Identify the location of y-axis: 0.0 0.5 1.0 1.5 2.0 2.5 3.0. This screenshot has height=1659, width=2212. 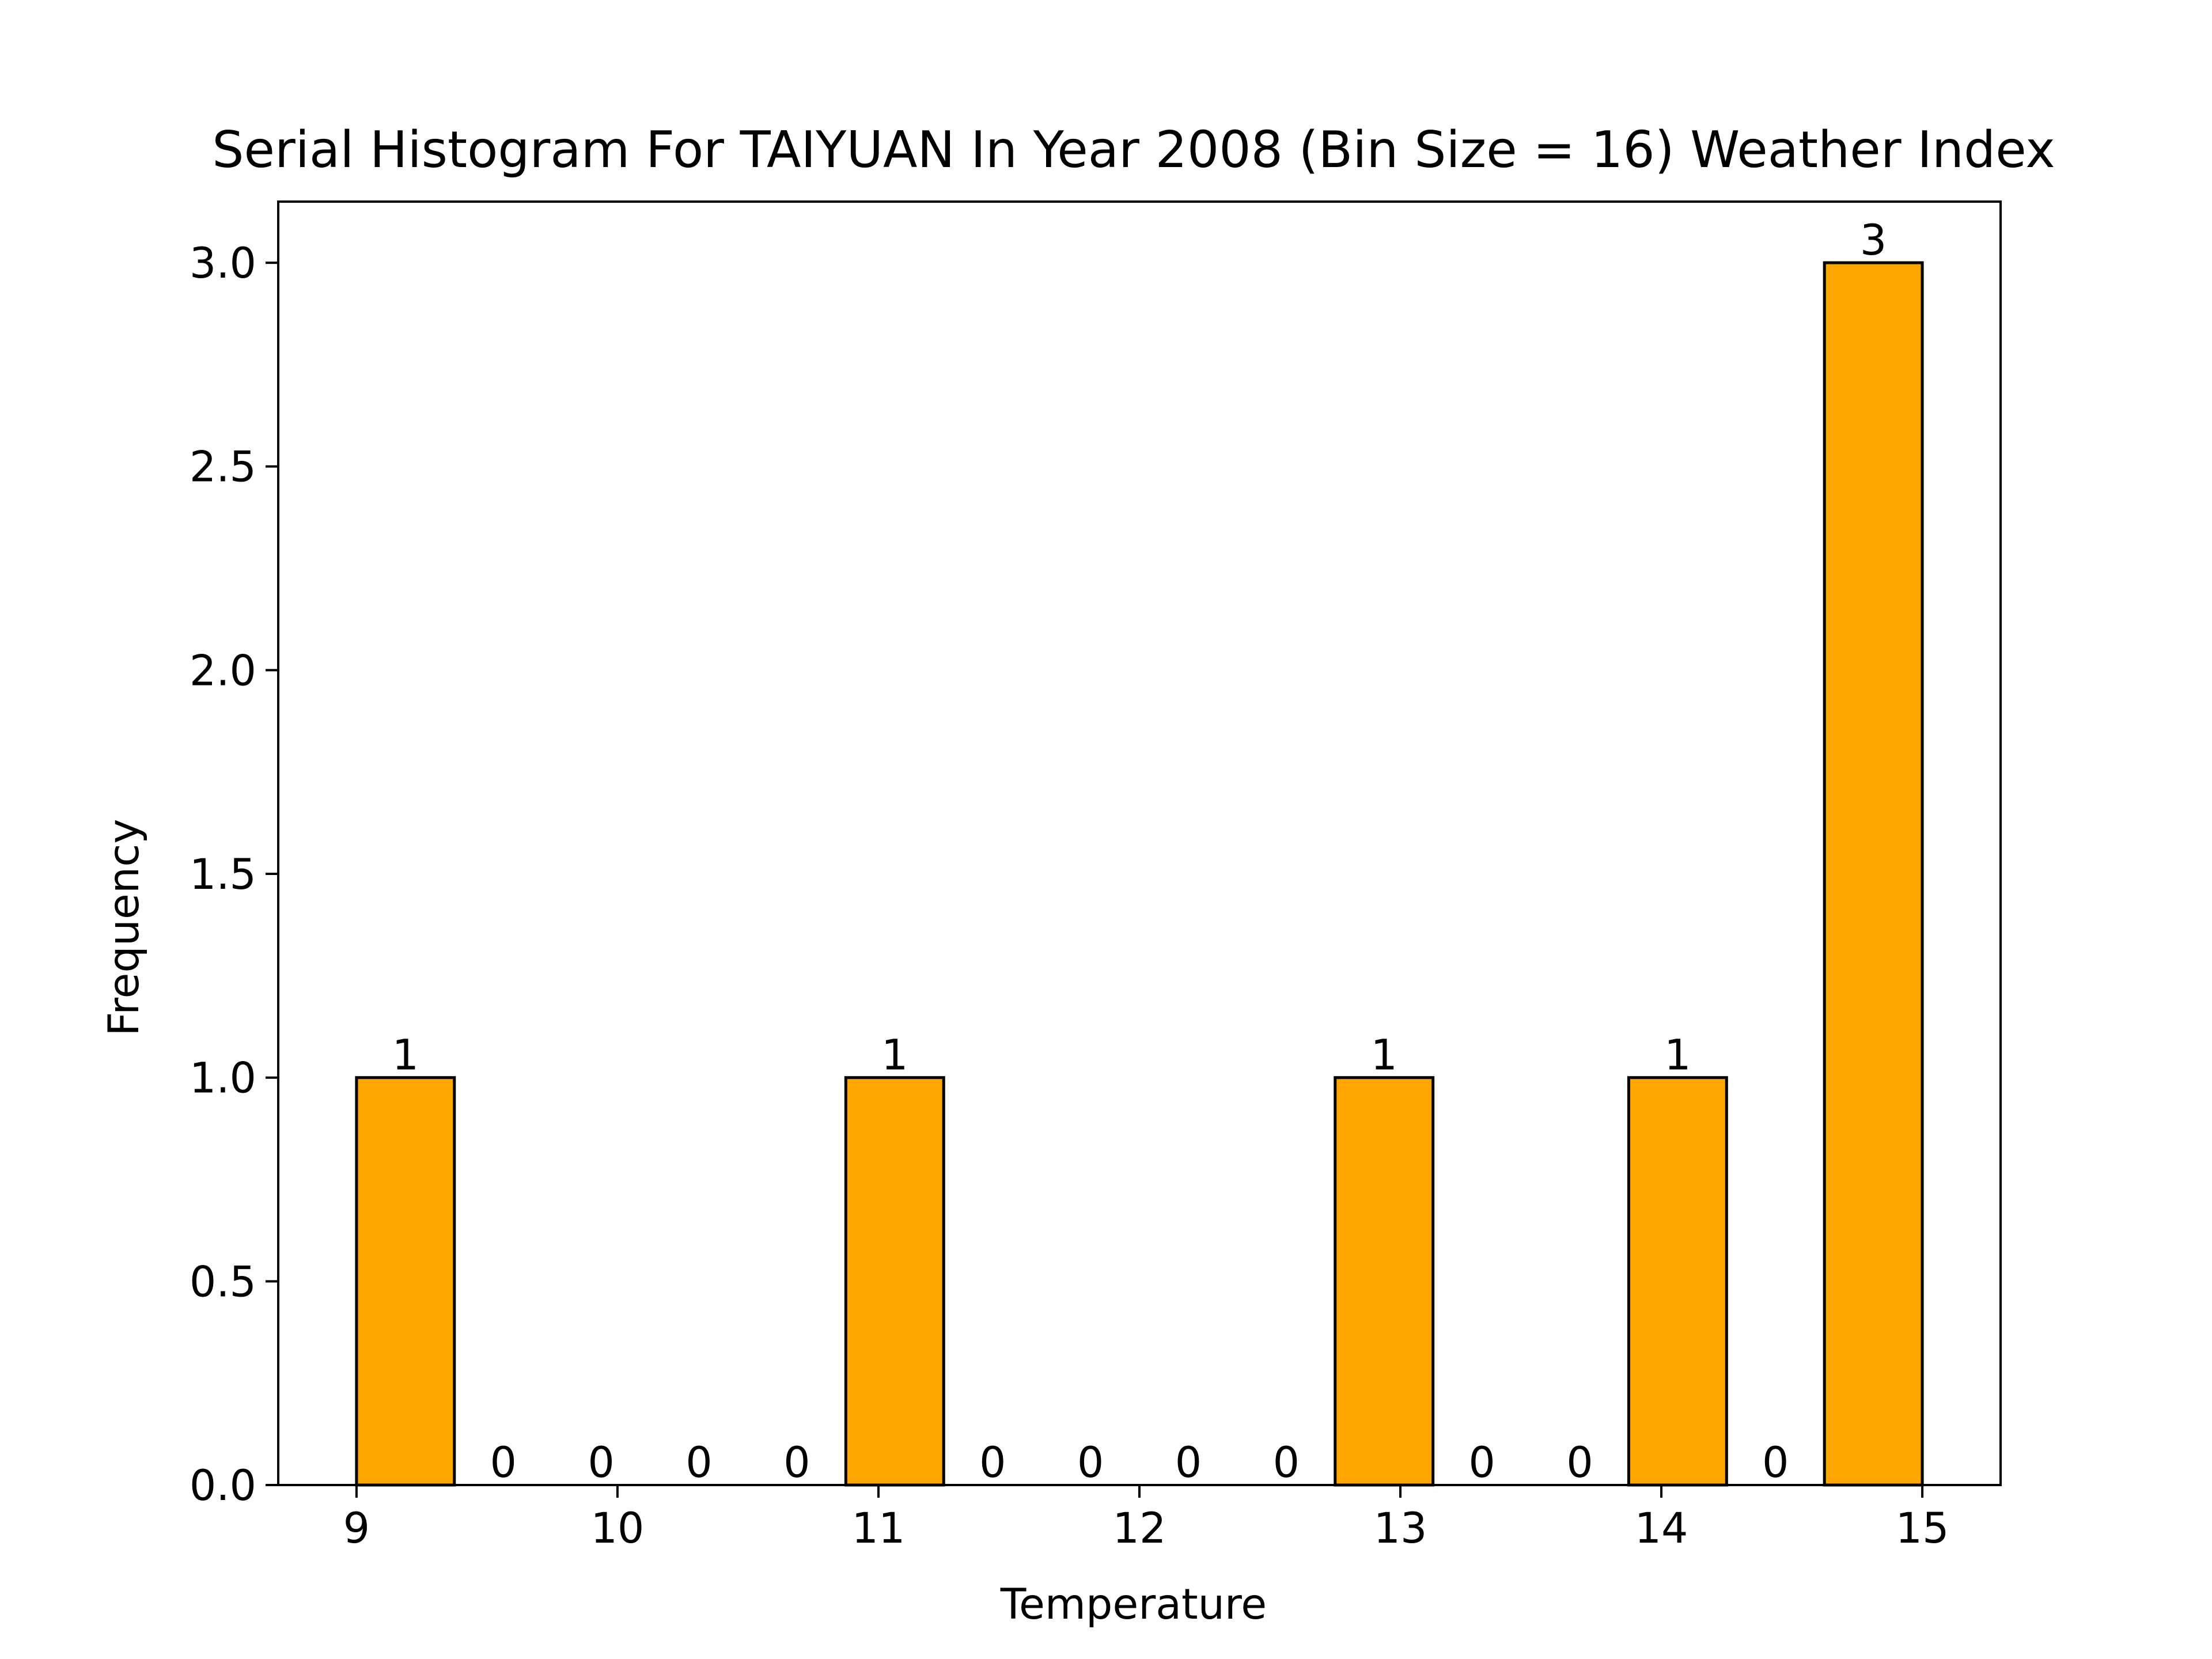
(234, 874).